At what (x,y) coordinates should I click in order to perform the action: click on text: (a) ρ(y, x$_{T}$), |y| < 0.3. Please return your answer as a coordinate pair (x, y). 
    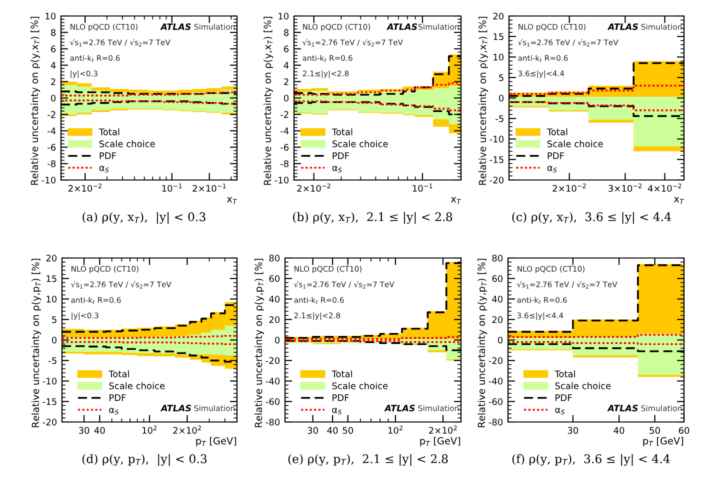
    Looking at the image, I should click on (144, 218).